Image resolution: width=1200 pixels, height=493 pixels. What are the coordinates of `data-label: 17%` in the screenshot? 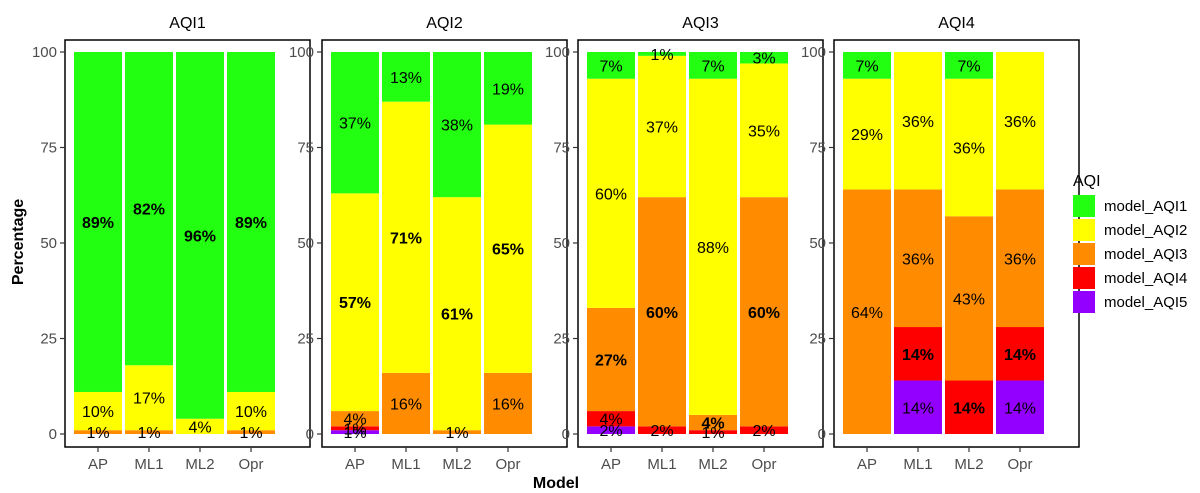 It's located at (149, 399).